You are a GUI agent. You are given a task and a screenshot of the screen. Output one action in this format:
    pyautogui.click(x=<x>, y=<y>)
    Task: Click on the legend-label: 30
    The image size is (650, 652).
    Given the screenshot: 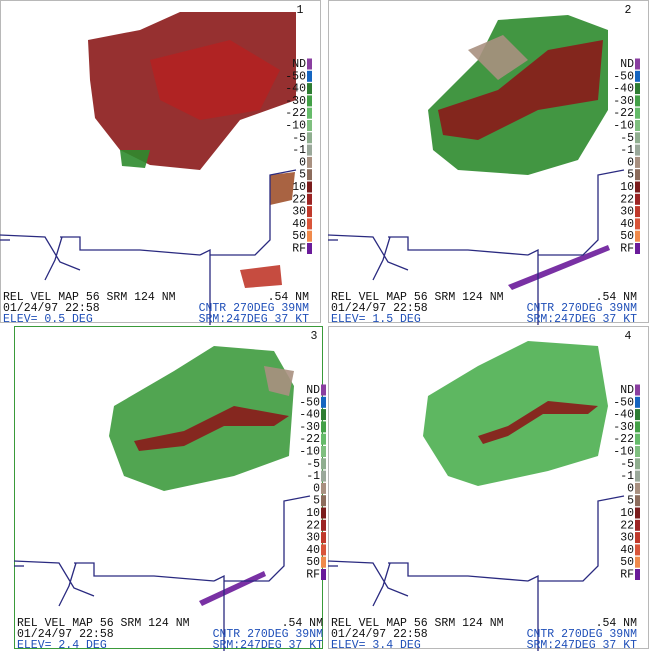 What is the action you would take?
    pyautogui.click(x=299, y=212)
    